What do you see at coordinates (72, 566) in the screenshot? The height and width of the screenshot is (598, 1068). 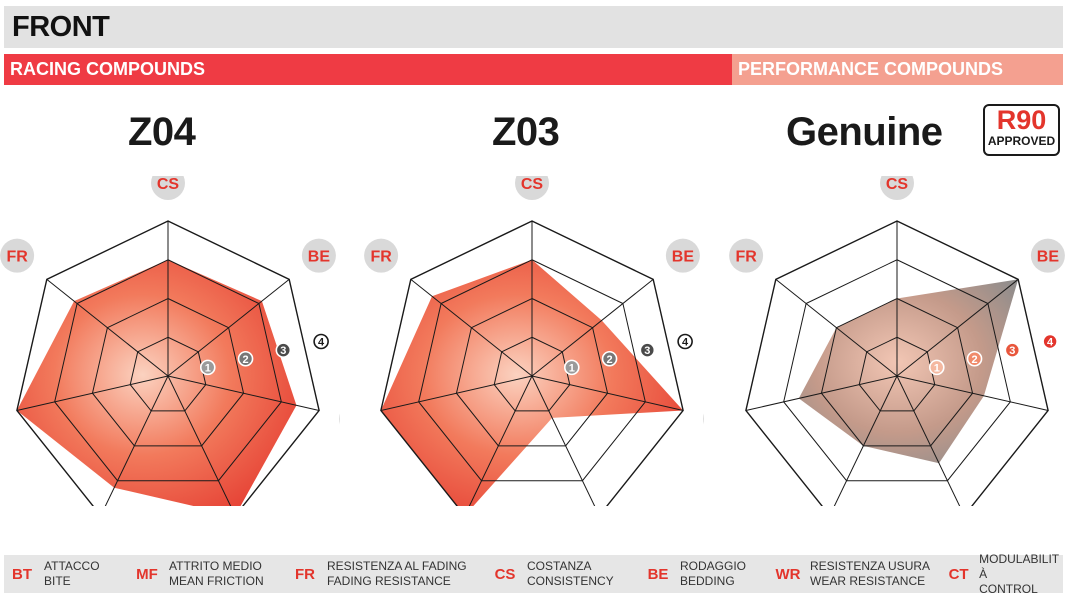 I see `legend-label-it: ATTACCO` at bounding box center [72, 566].